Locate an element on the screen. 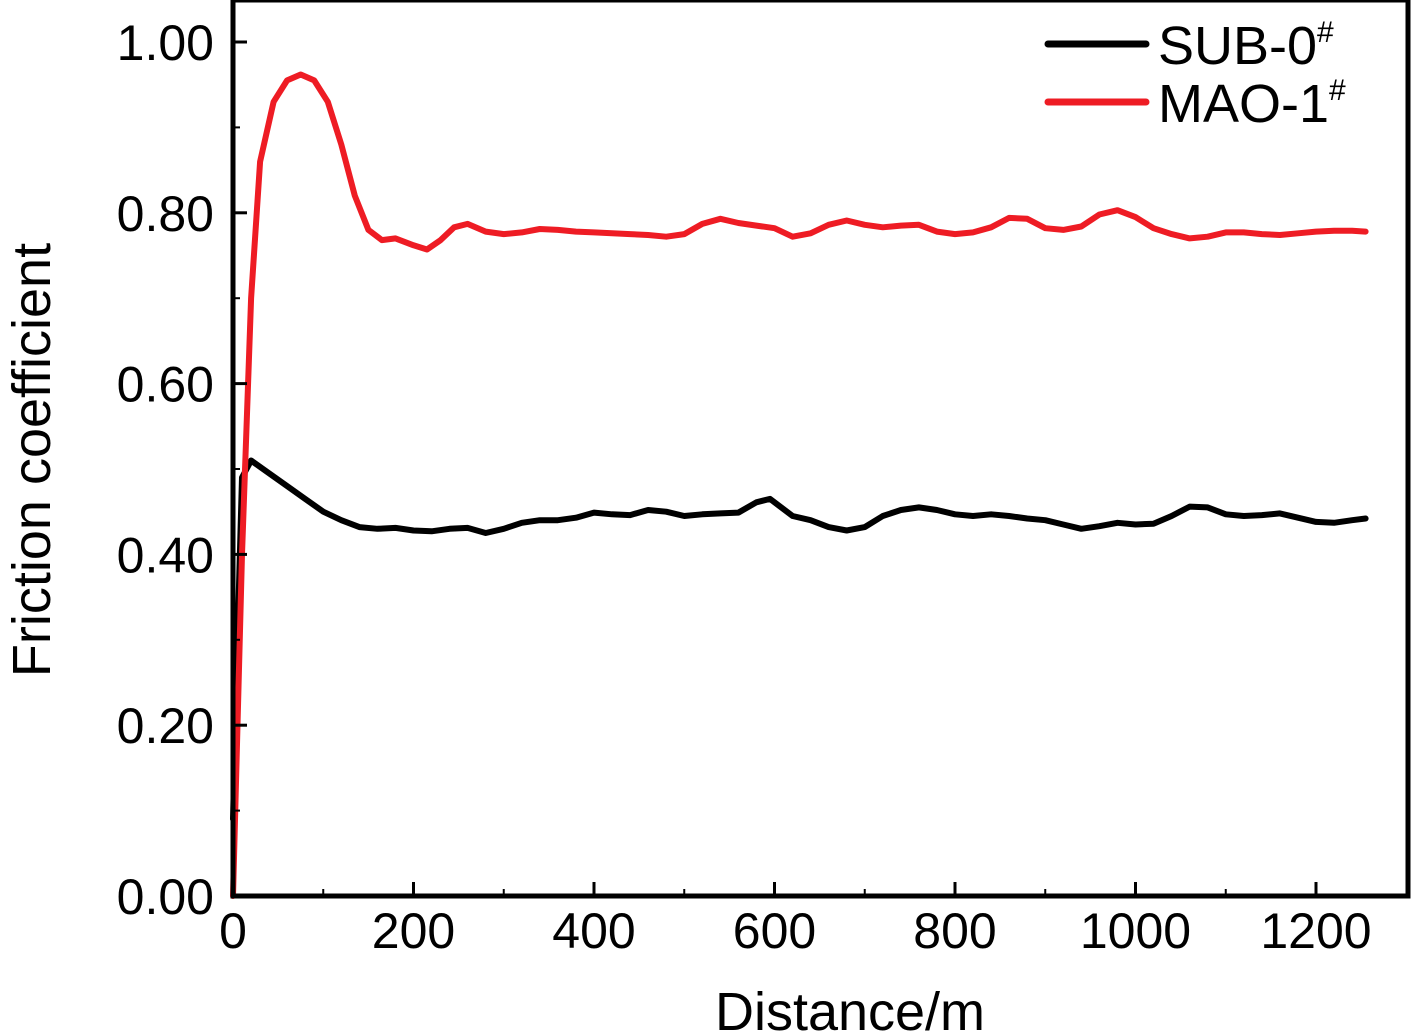  x-tick-label: 800 is located at coordinates (954, 931).